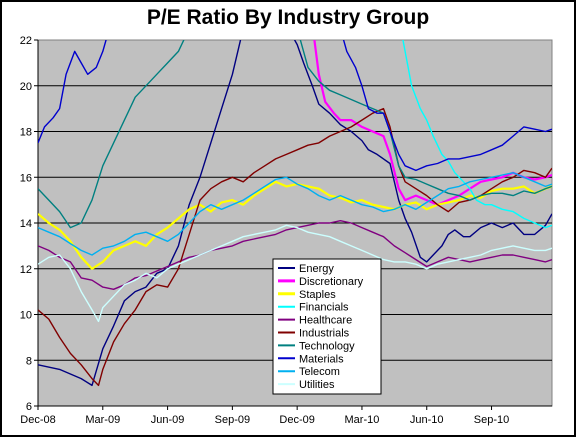 The image size is (576, 437). What do you see at coordinates (168, 420) in the screenshot?
I see `x-tick-label: Jun-09` at bounding box center [168, 420].